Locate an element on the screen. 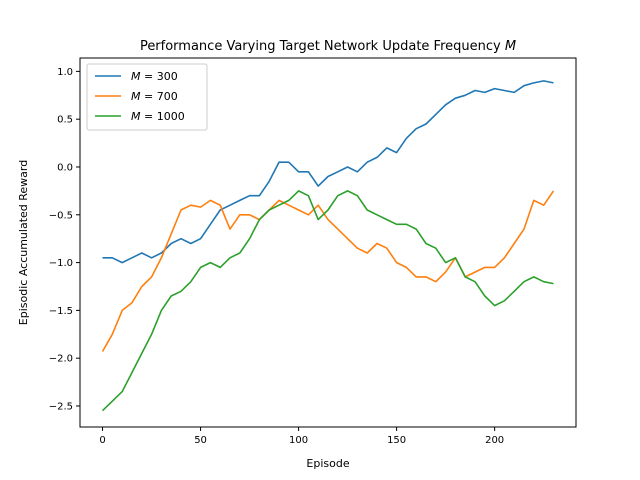  legend-frame is located at coordinates (147, 97).